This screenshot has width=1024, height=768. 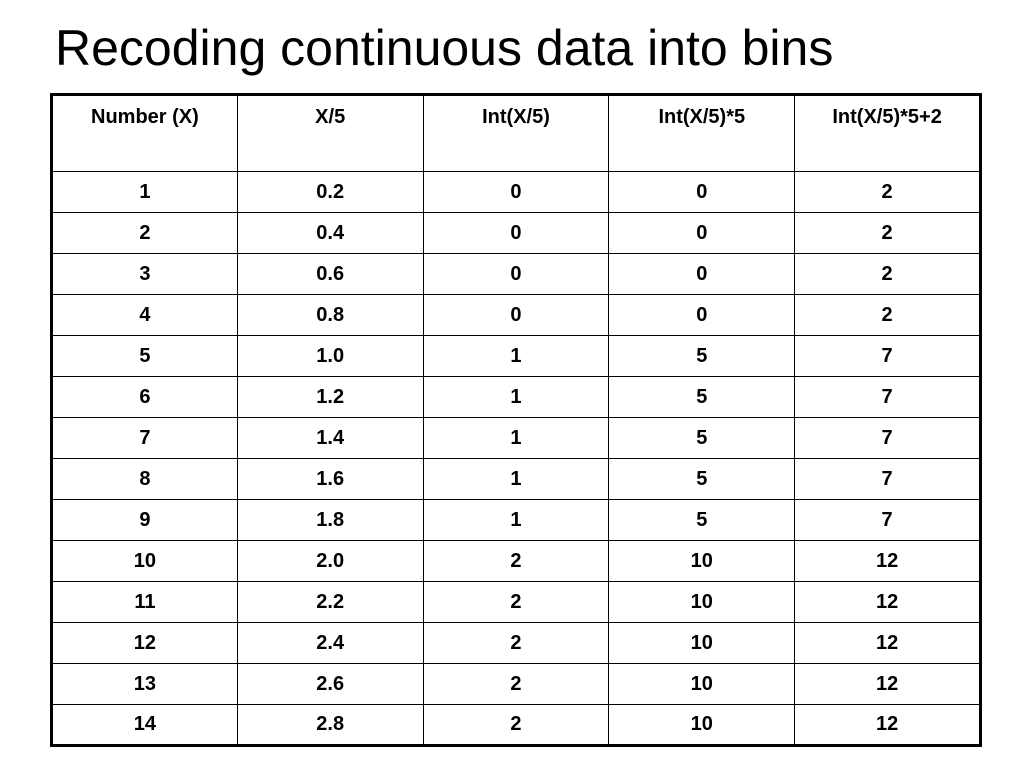 I want to click on cell-number-x: 5, so click(x=144, y=356).